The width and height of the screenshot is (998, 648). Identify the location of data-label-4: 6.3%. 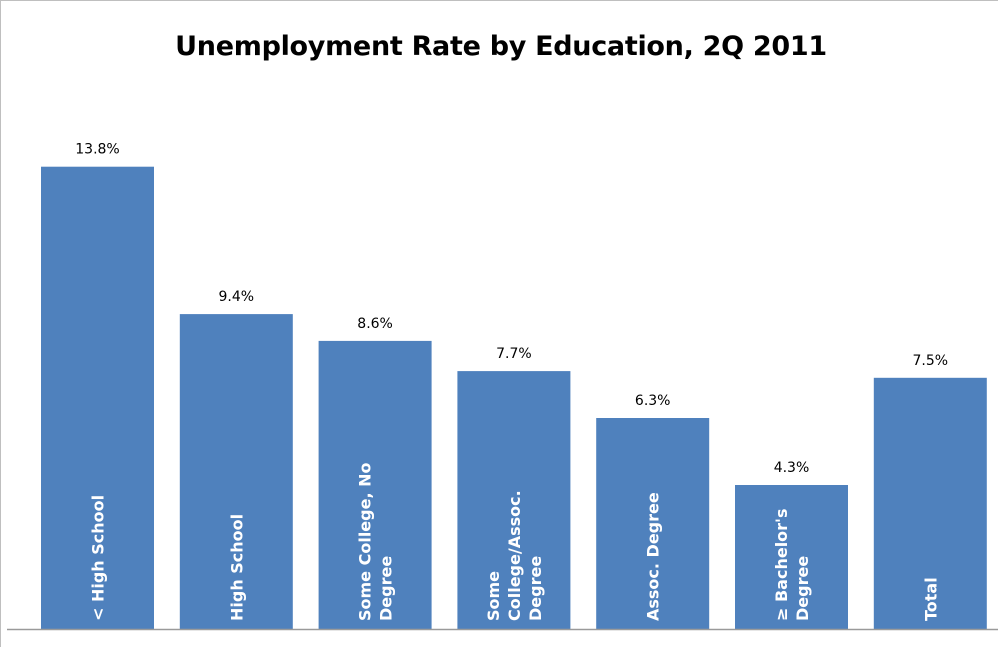
(653, 401).